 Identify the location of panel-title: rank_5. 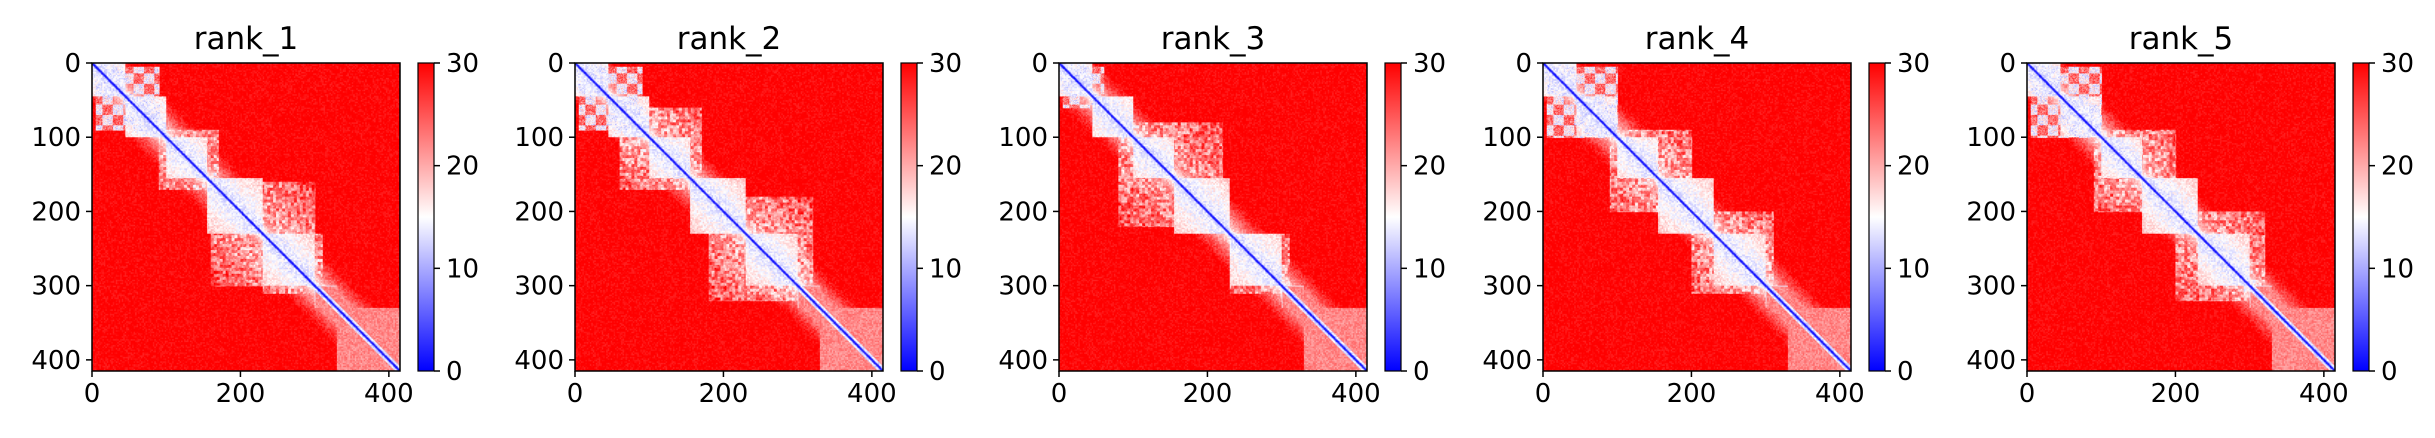
(2181, 39).